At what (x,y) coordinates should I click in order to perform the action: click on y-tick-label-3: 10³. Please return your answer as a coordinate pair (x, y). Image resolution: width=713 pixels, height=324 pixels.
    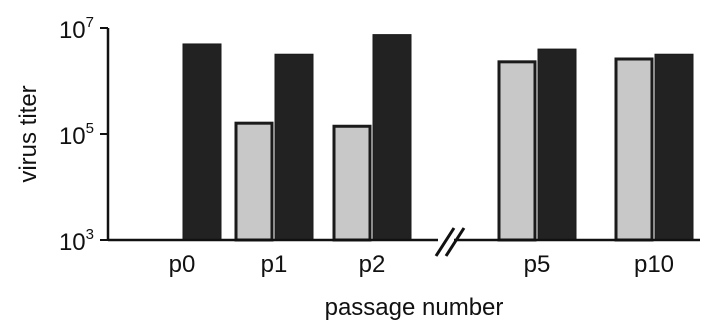
    Looking at the image, I should click on (76, 241).